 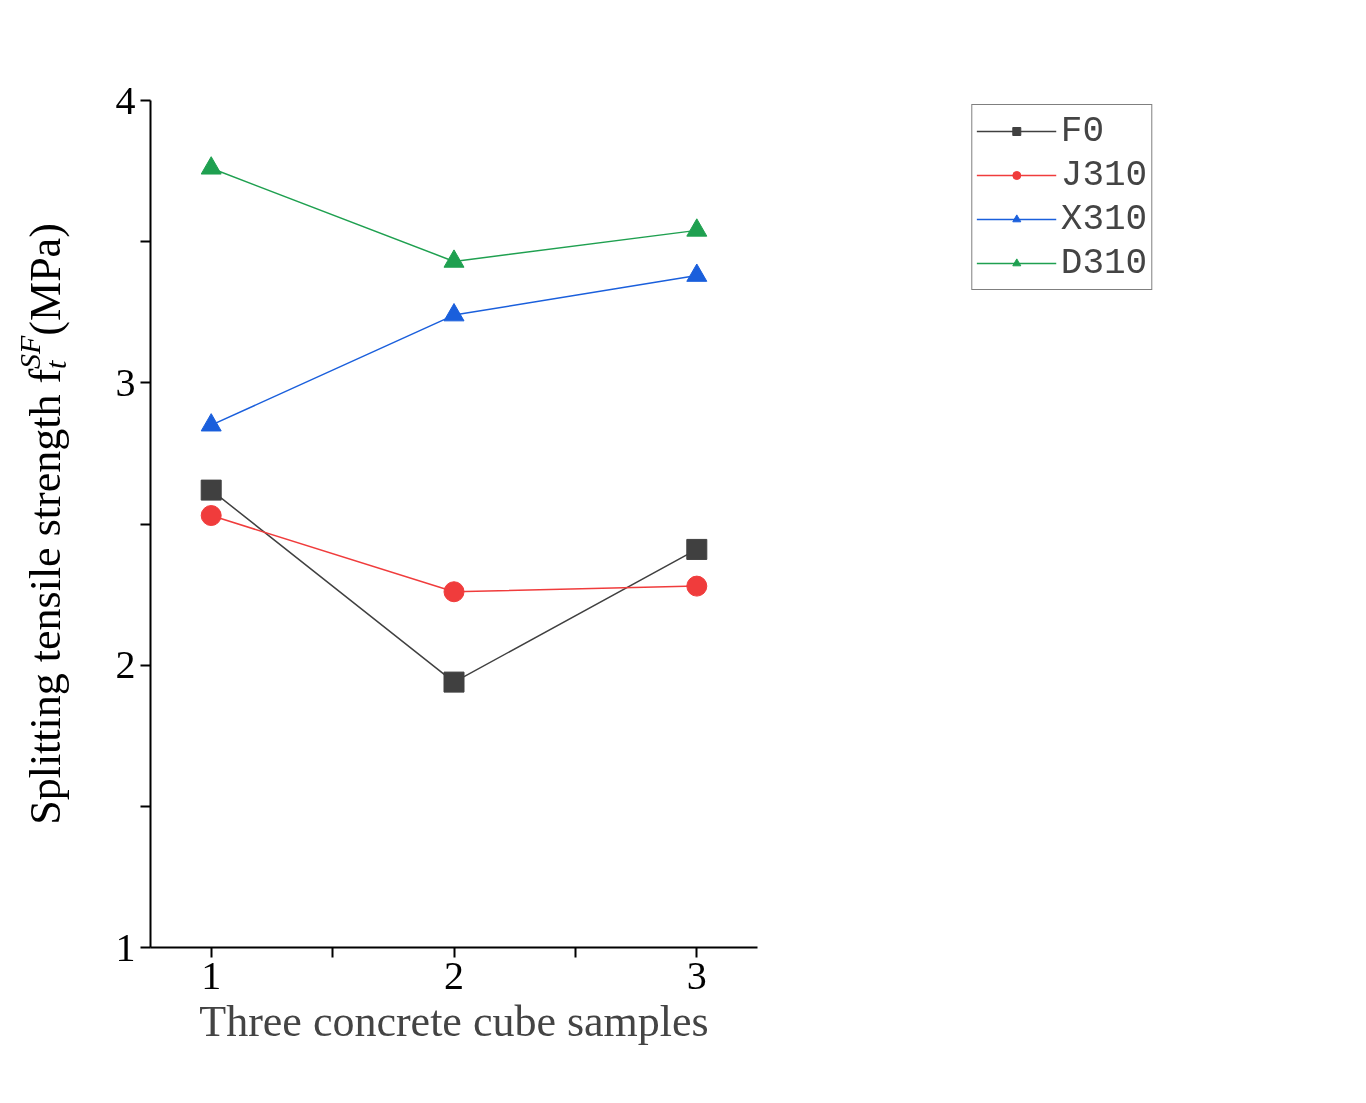 What do you see at coordinates (125, 382) in the screenshot?
I see `y-tick-label: 3` at bounding box center [125, 382].